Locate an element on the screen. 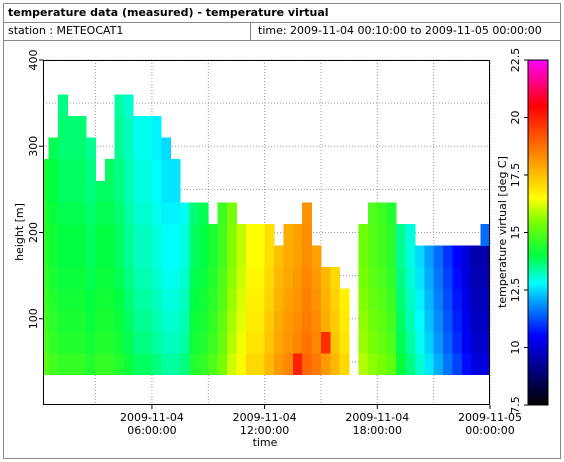  x-tick-label: 2009-11-04 12:00:00 is located at coordinates (264, 424).